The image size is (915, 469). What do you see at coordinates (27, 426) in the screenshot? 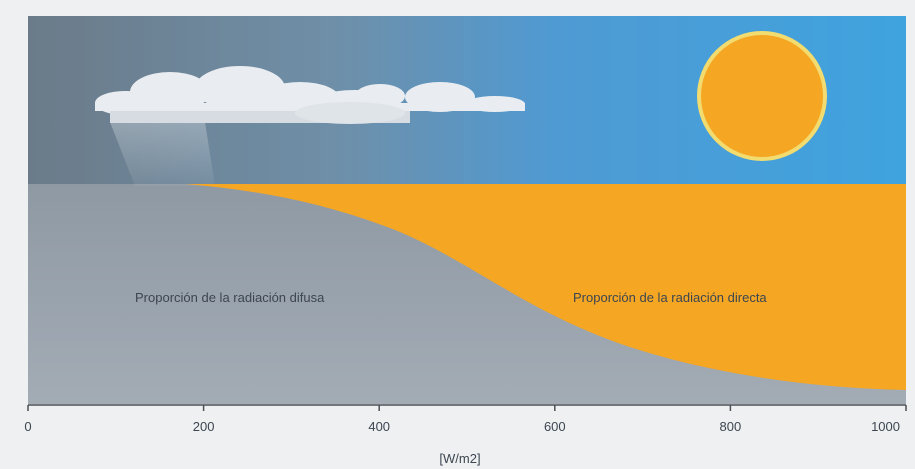
I see `x-tick-label: 0` at bounding box center [27, 426].